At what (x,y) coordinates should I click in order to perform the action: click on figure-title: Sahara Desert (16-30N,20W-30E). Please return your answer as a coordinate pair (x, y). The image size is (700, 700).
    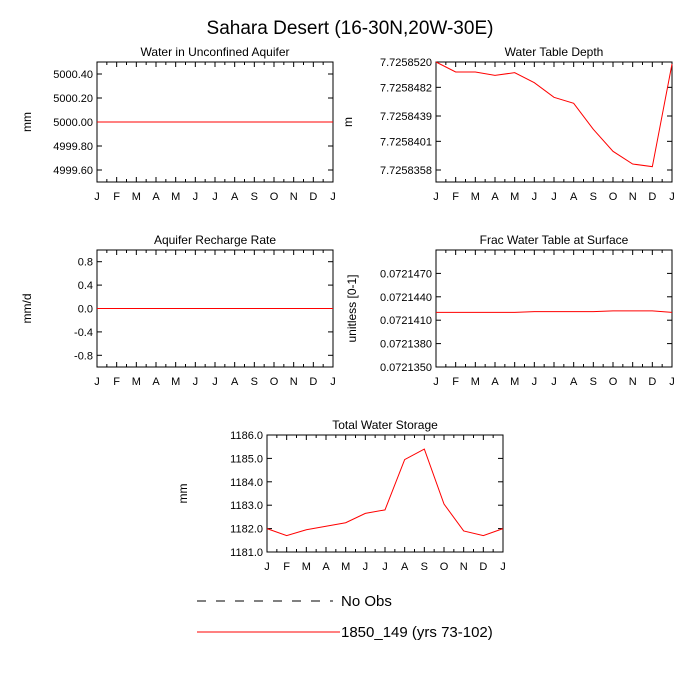
    Looking at the image, I should click on (350, 28).